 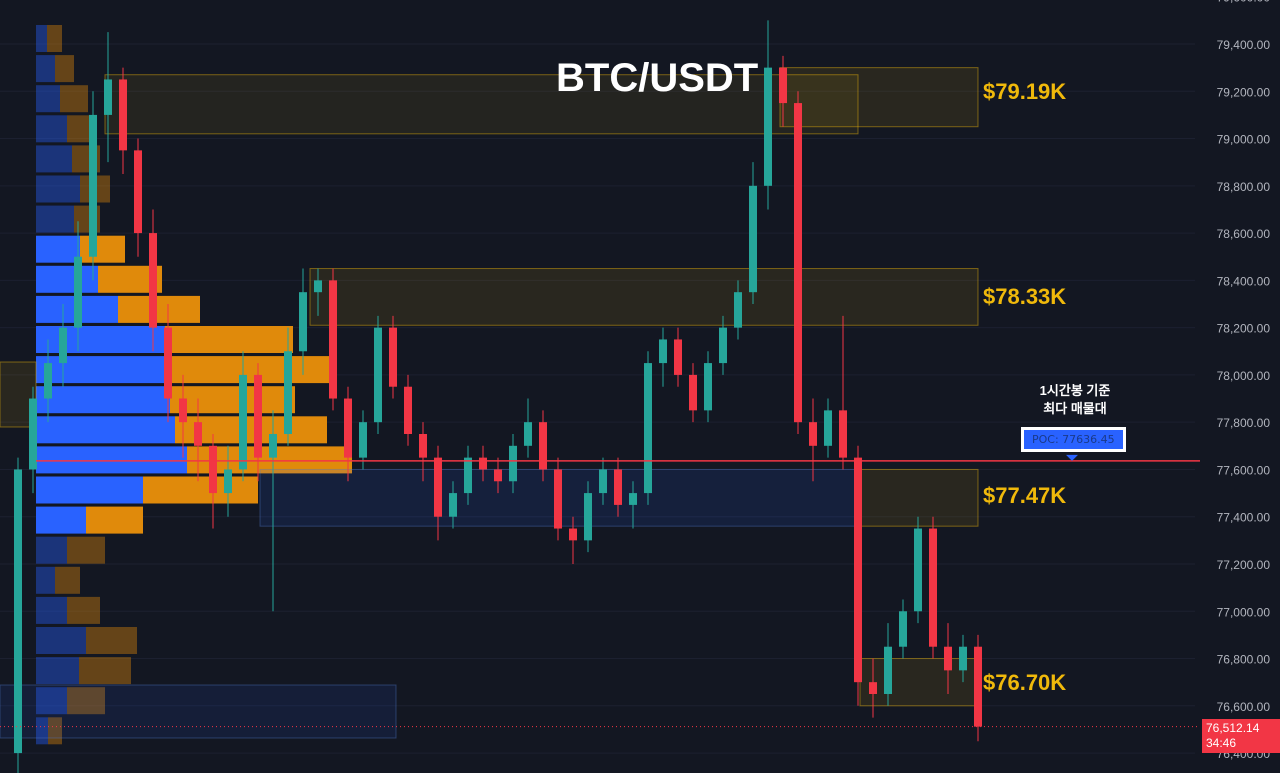 What do you see at coordinates (1241, 736) in the screenshot?
I see `current-price-label: 76,512.14 34:46` at bounding box center [1241, 736].